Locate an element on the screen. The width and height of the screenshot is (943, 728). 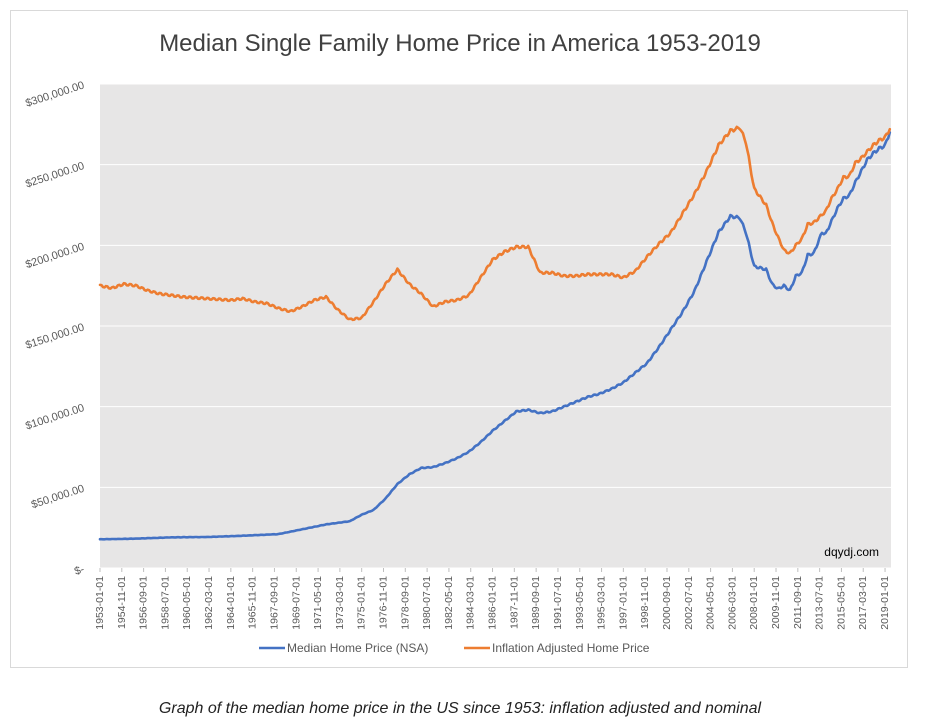
x-tick-label: 1967-09-01 is located at coordinates (274, 603).